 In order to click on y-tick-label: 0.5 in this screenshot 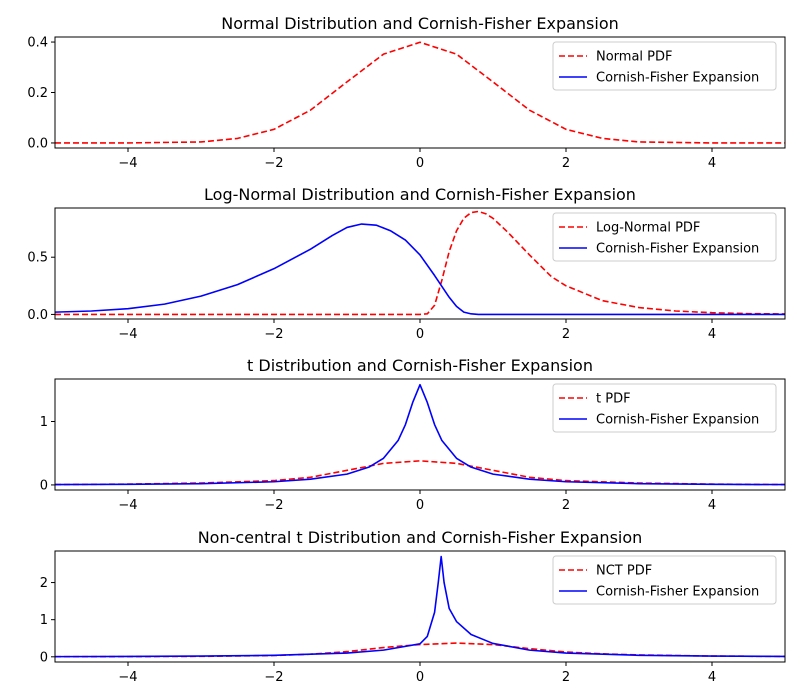, I will do `click(37, 258)`.